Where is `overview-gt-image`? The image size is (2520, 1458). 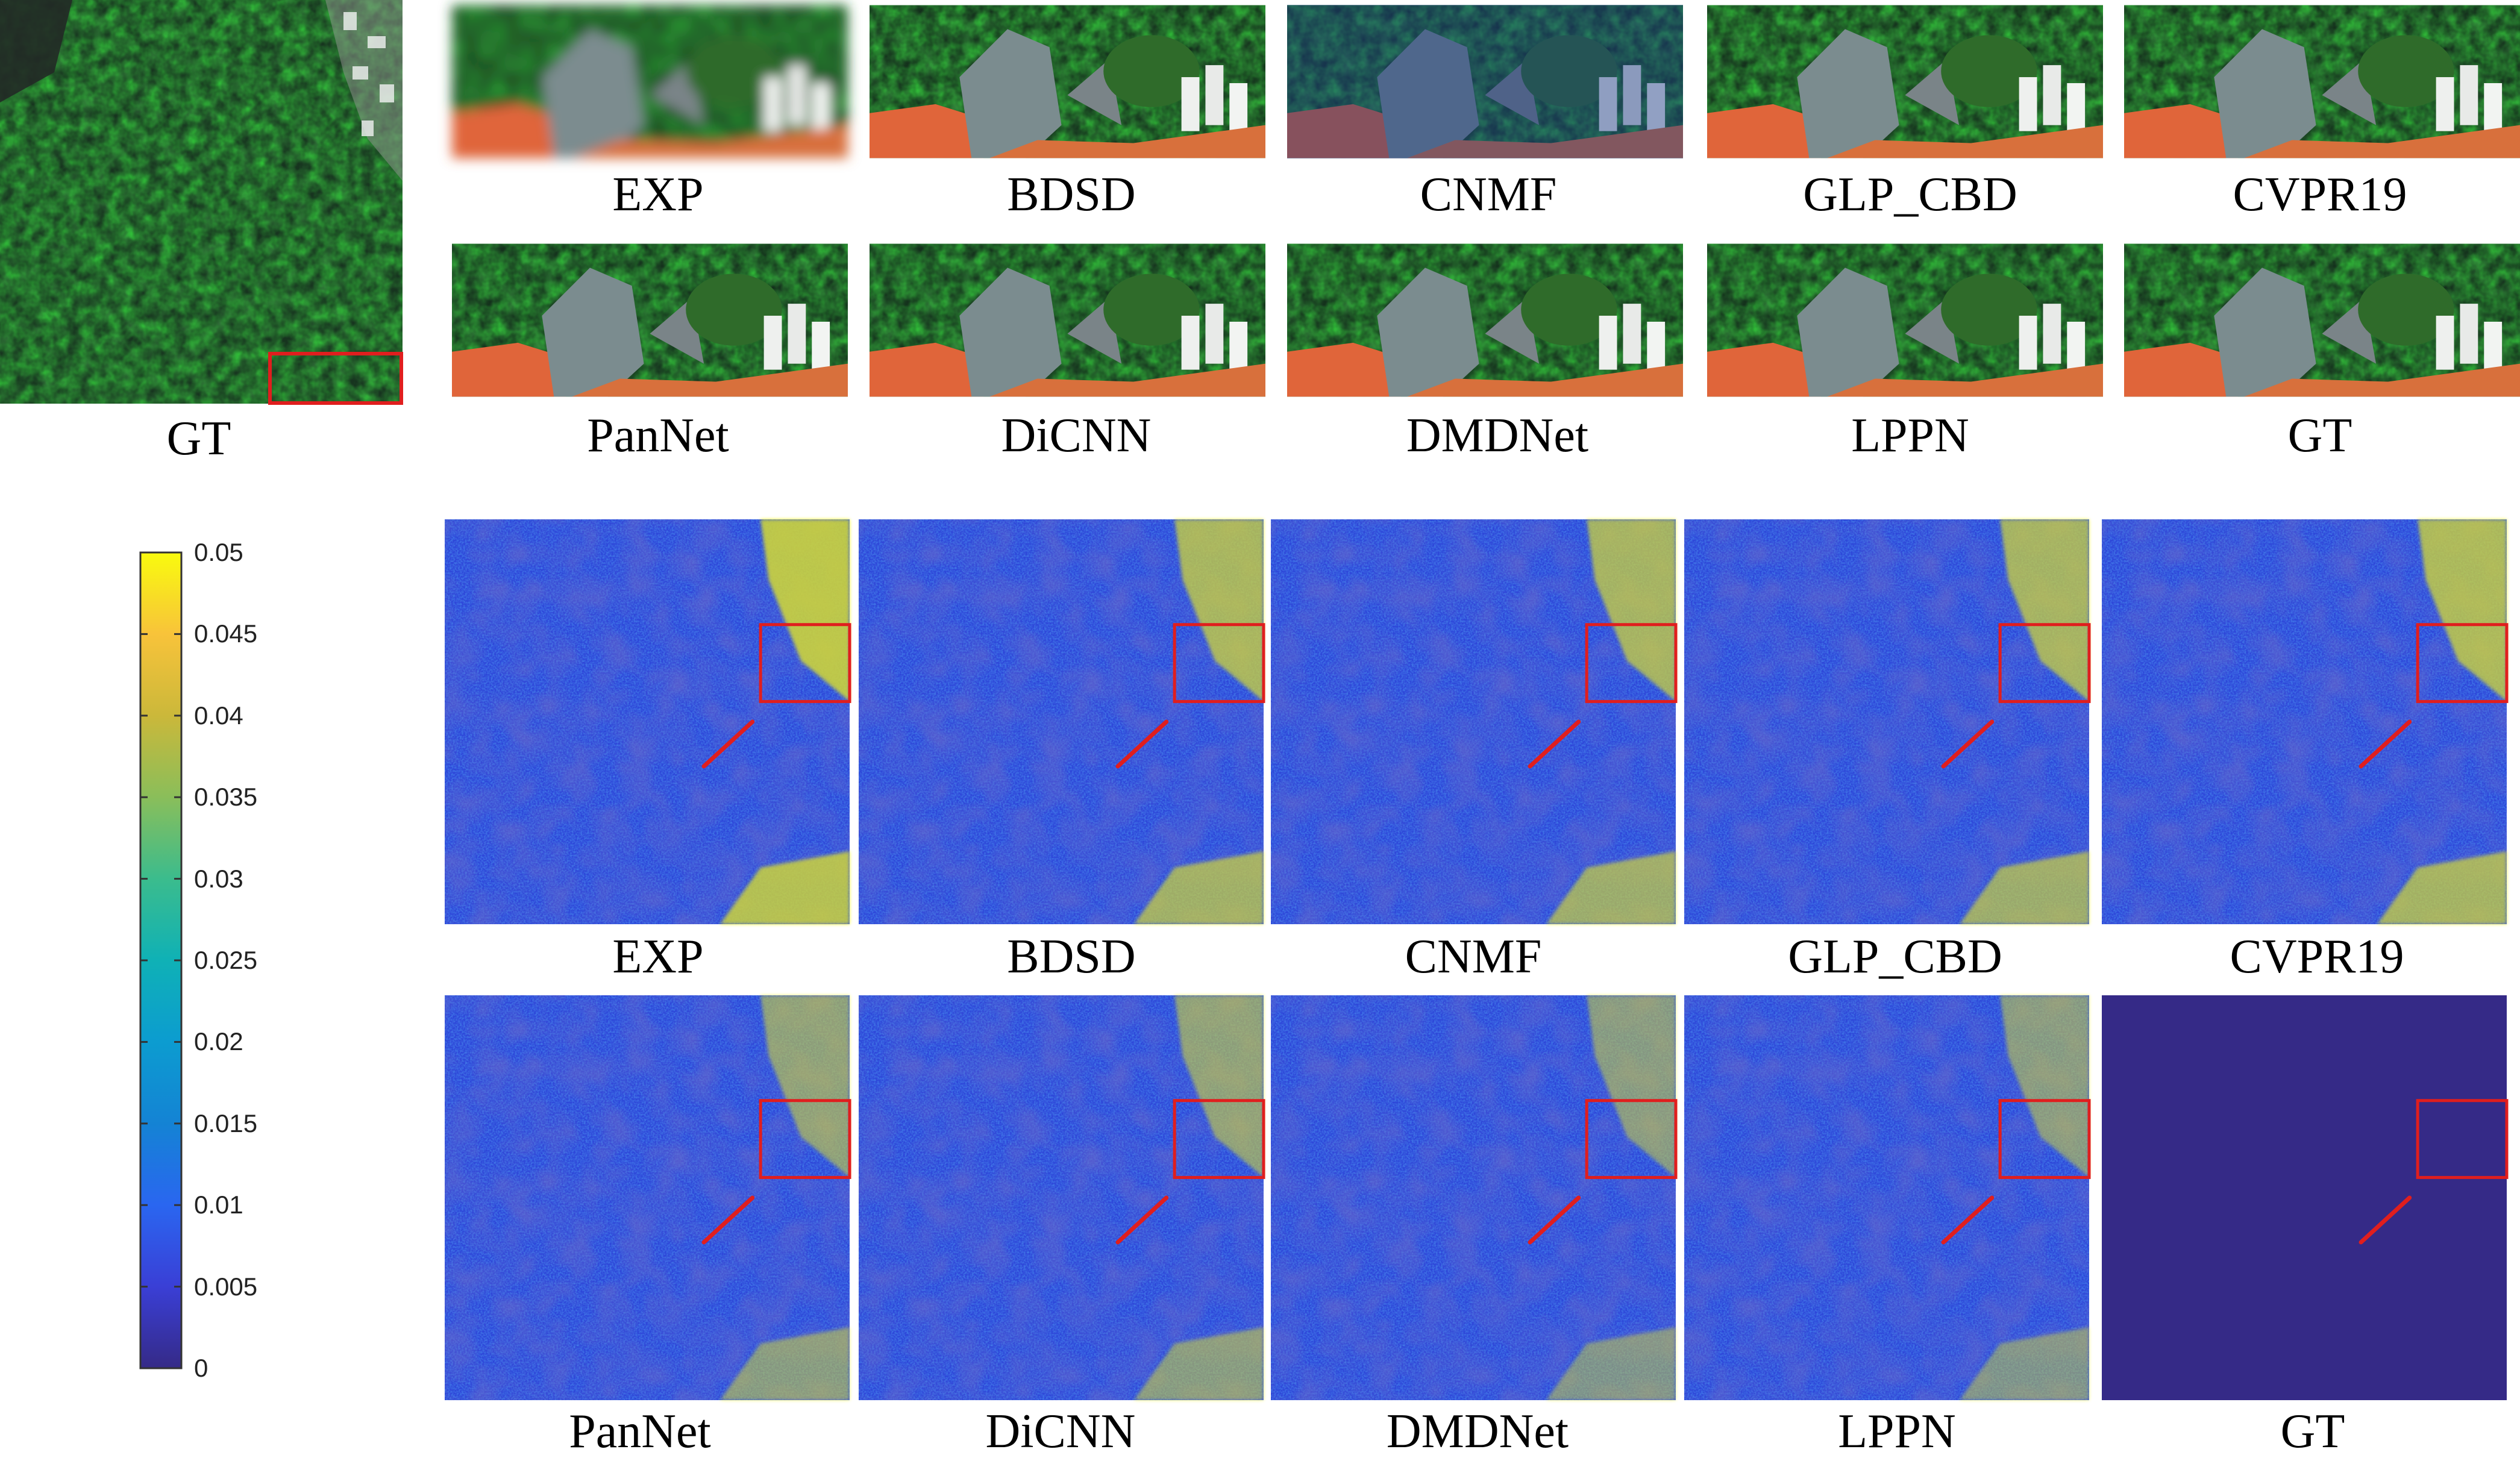
overview-gt-image is located at coordinates (201, 203).